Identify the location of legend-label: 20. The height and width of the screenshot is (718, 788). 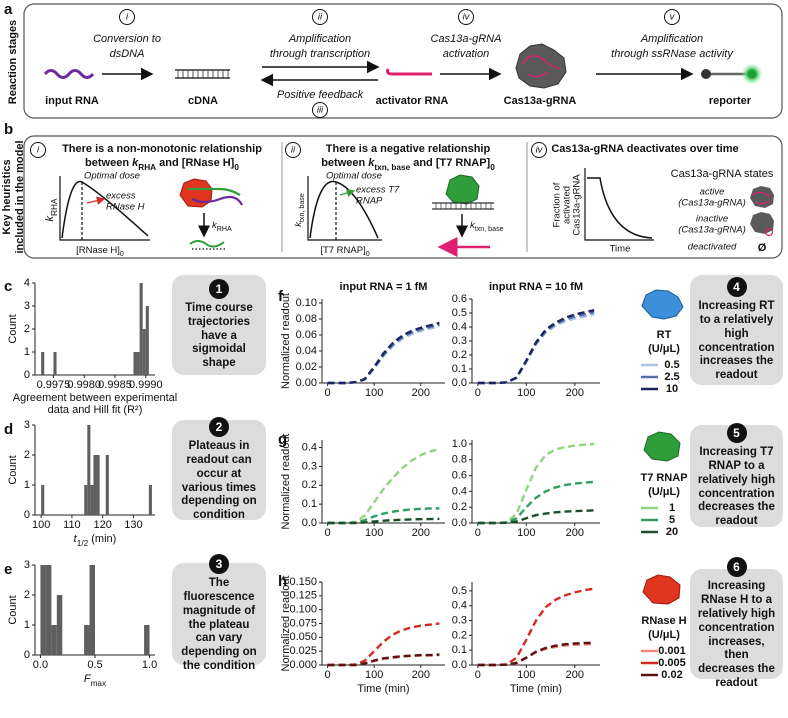
(672, 532).